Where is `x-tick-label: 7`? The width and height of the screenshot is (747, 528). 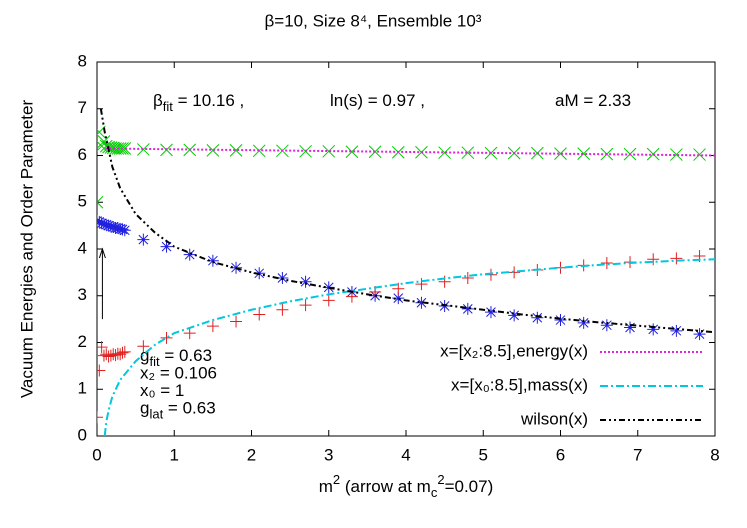
x-tick-label: 7 is located at coordinates (637, 454).